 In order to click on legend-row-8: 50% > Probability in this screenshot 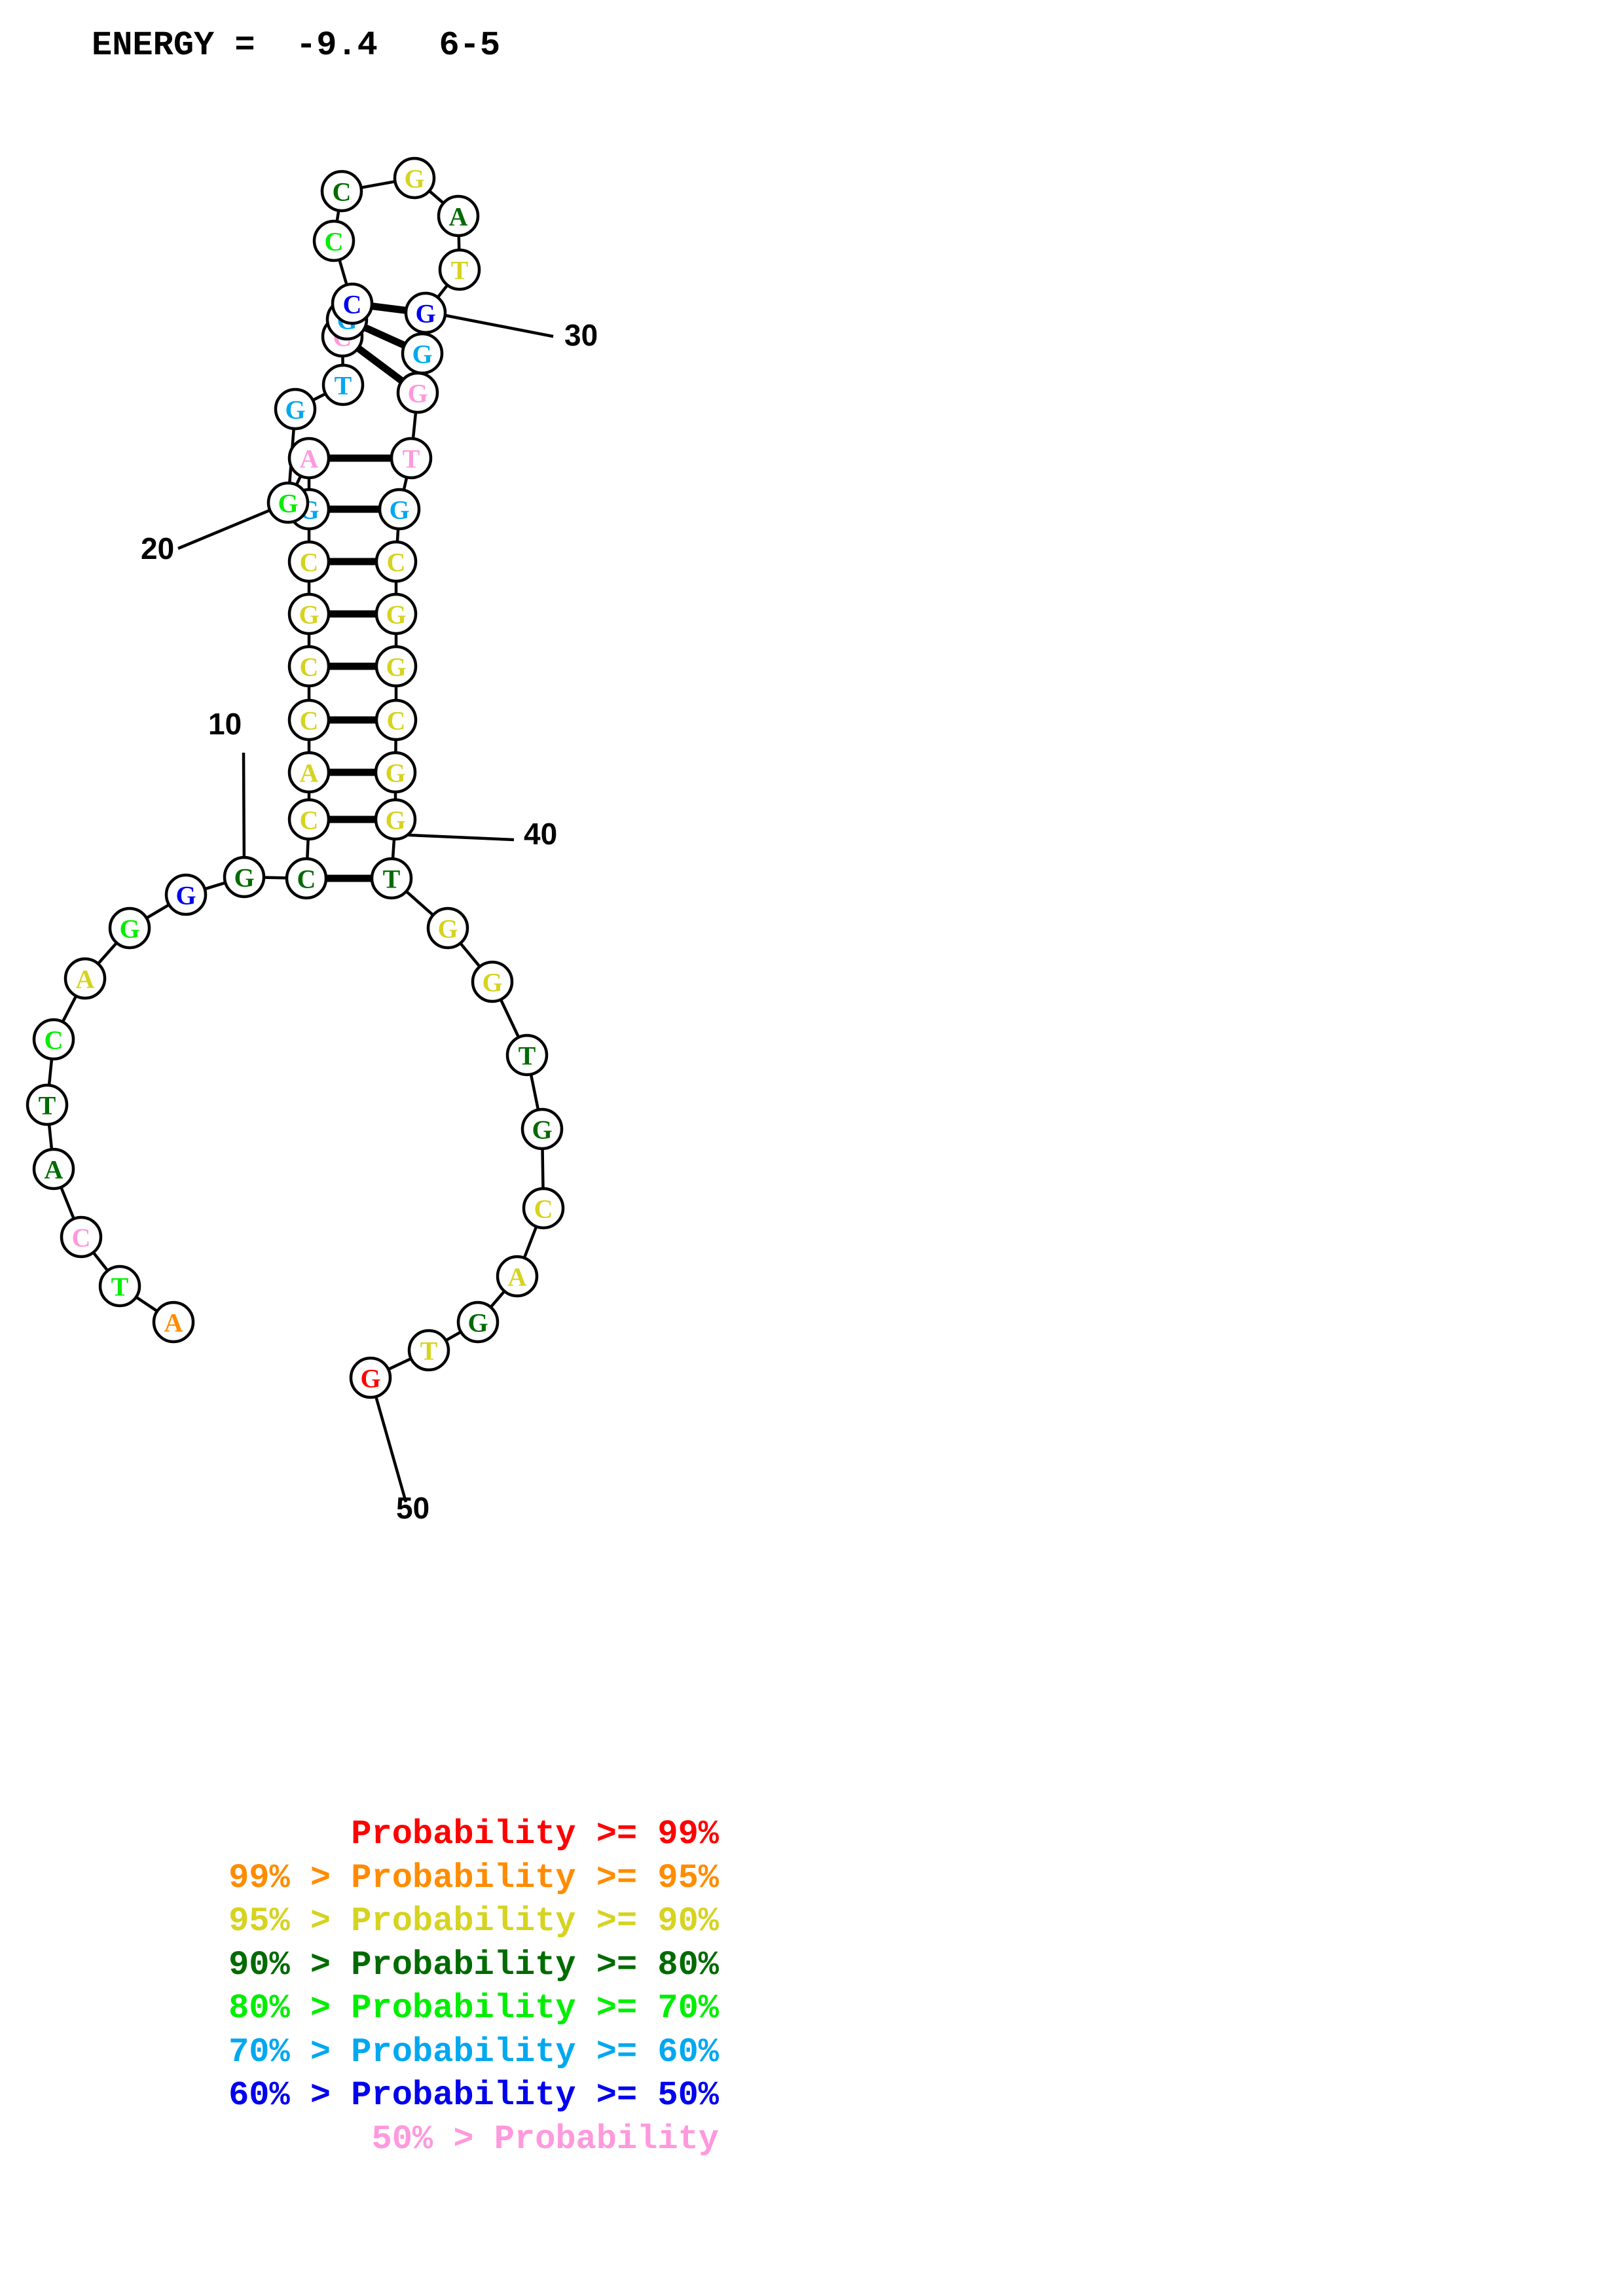, I will do `click(545, 2139)`.